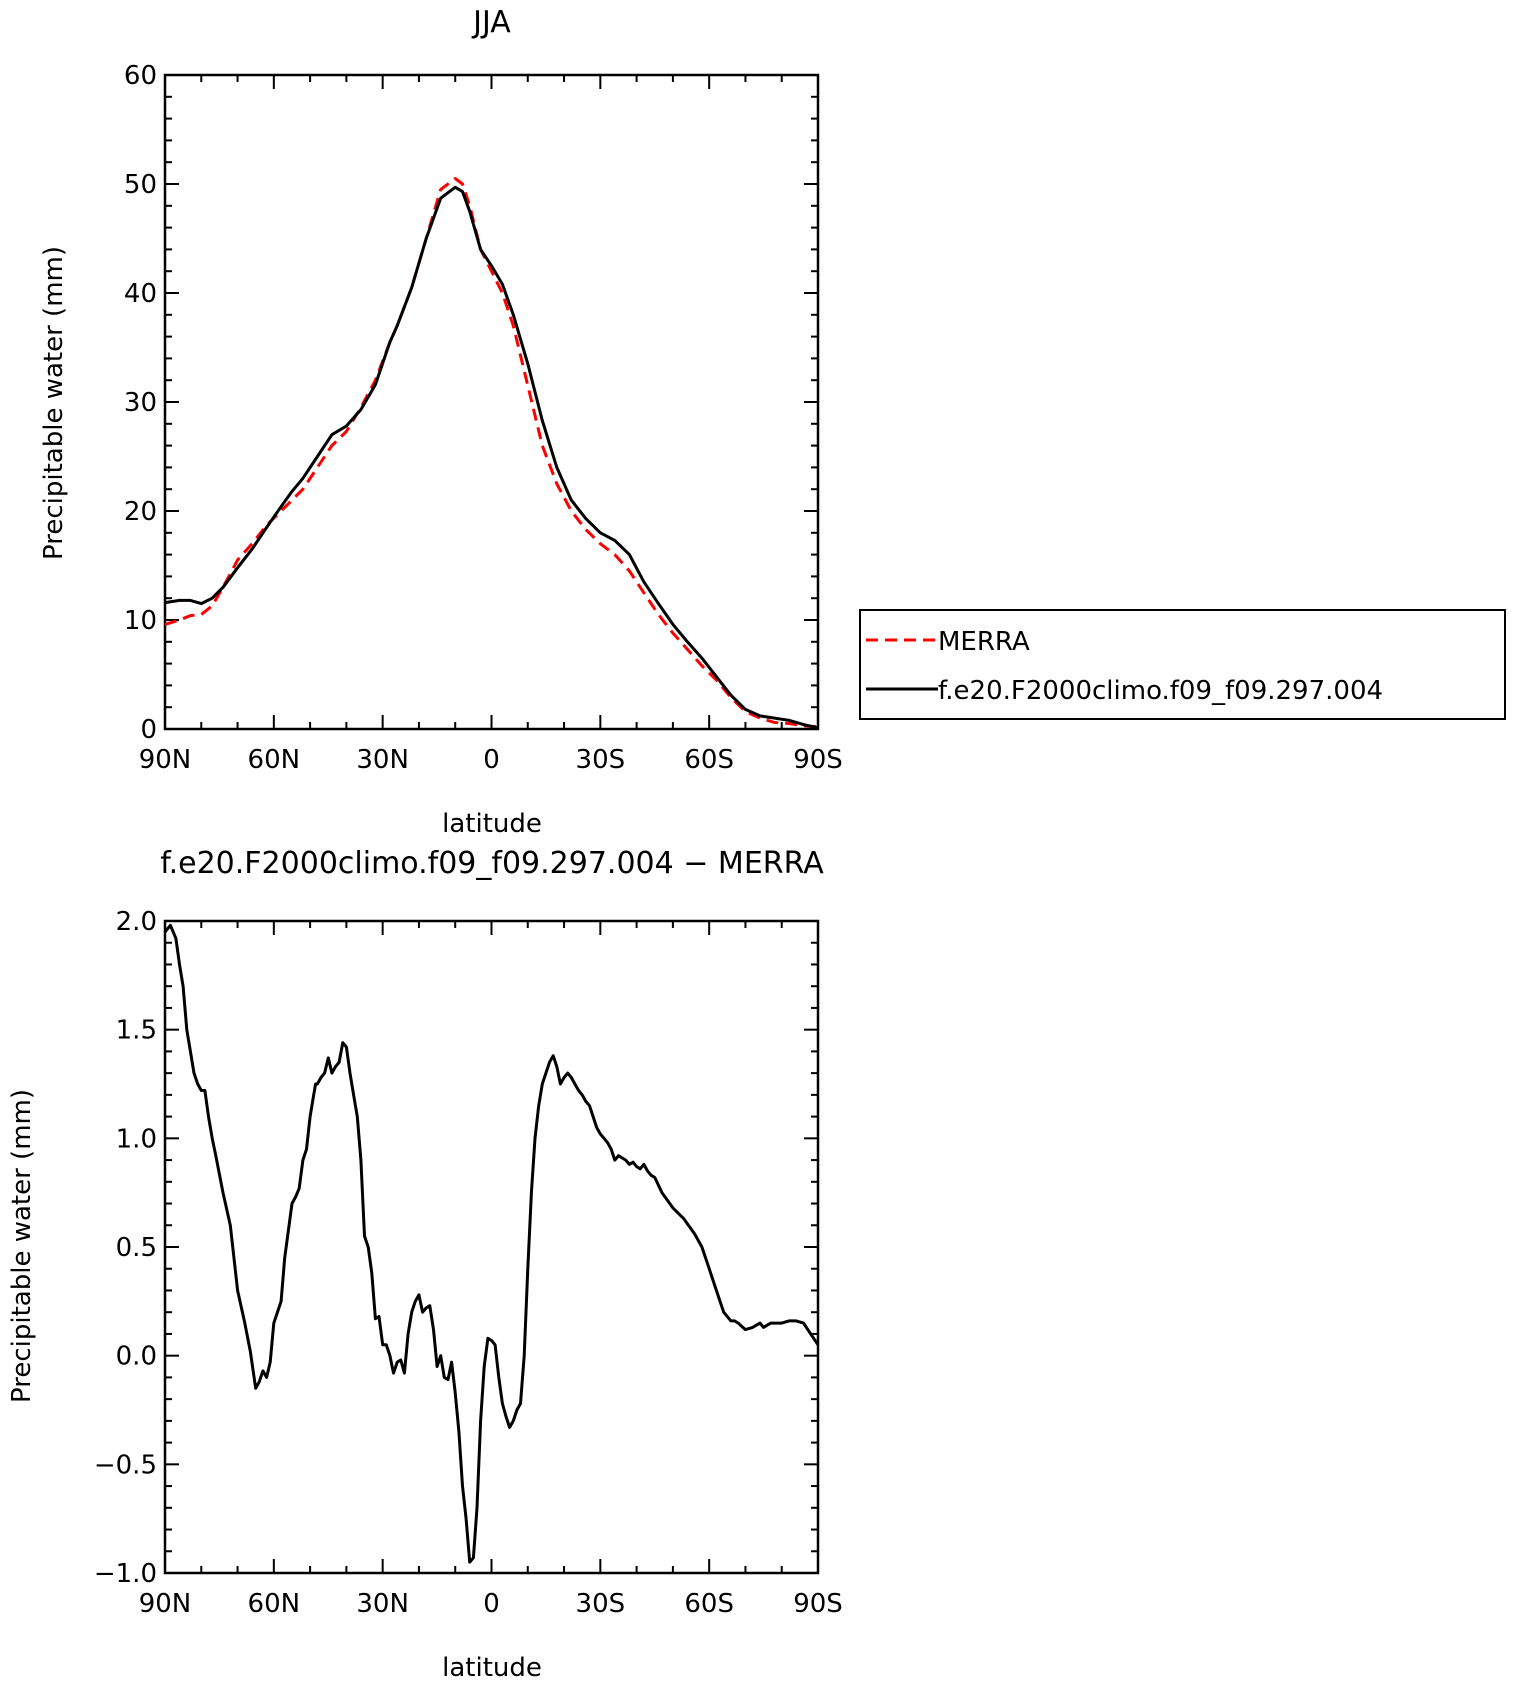 Image resolution: width=1513 pixels, height=1682 pixels. Describe the element at coordinates (818, 1604) in the screenshot. I see `bottom-x-tick-label: 90S` at that location.